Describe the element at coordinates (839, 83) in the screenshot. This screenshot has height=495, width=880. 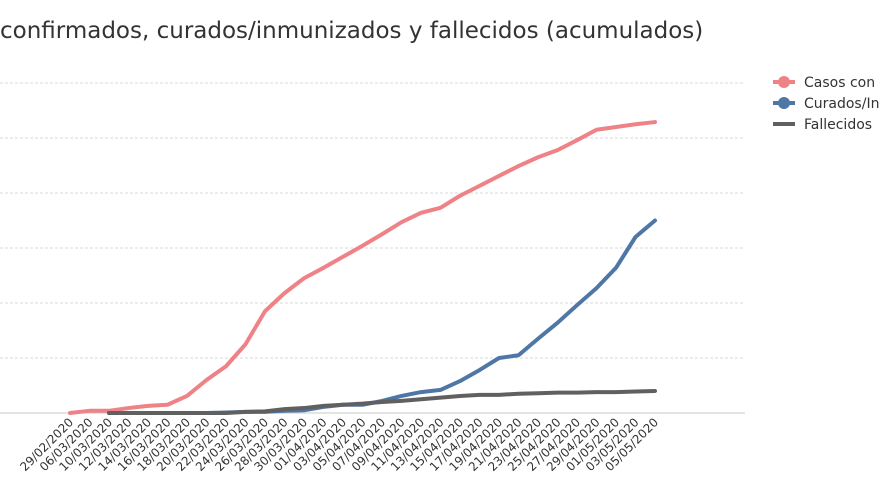
I see `legend-label: Casos con` at that location.